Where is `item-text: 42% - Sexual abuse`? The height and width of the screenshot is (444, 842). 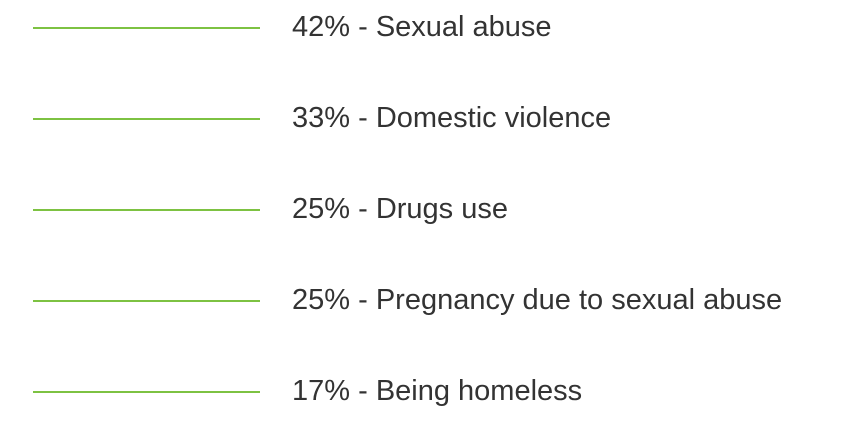 item-text: 42% - Sexual abuse is located at coordinates (422, 27).